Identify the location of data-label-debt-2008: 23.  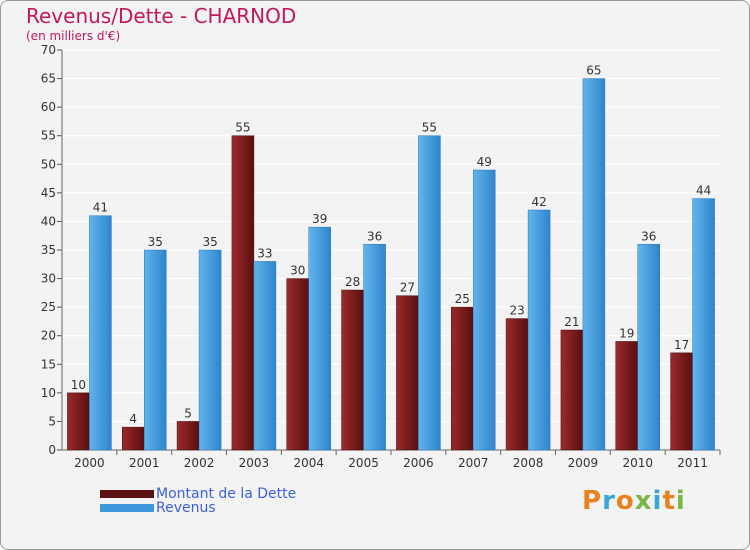
(516, 311).